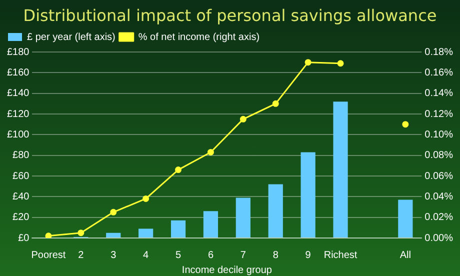 Image resolution: width=460 pixels, height=276 pixels. I want to click on y-tick-label: £180, so click(18, 52).